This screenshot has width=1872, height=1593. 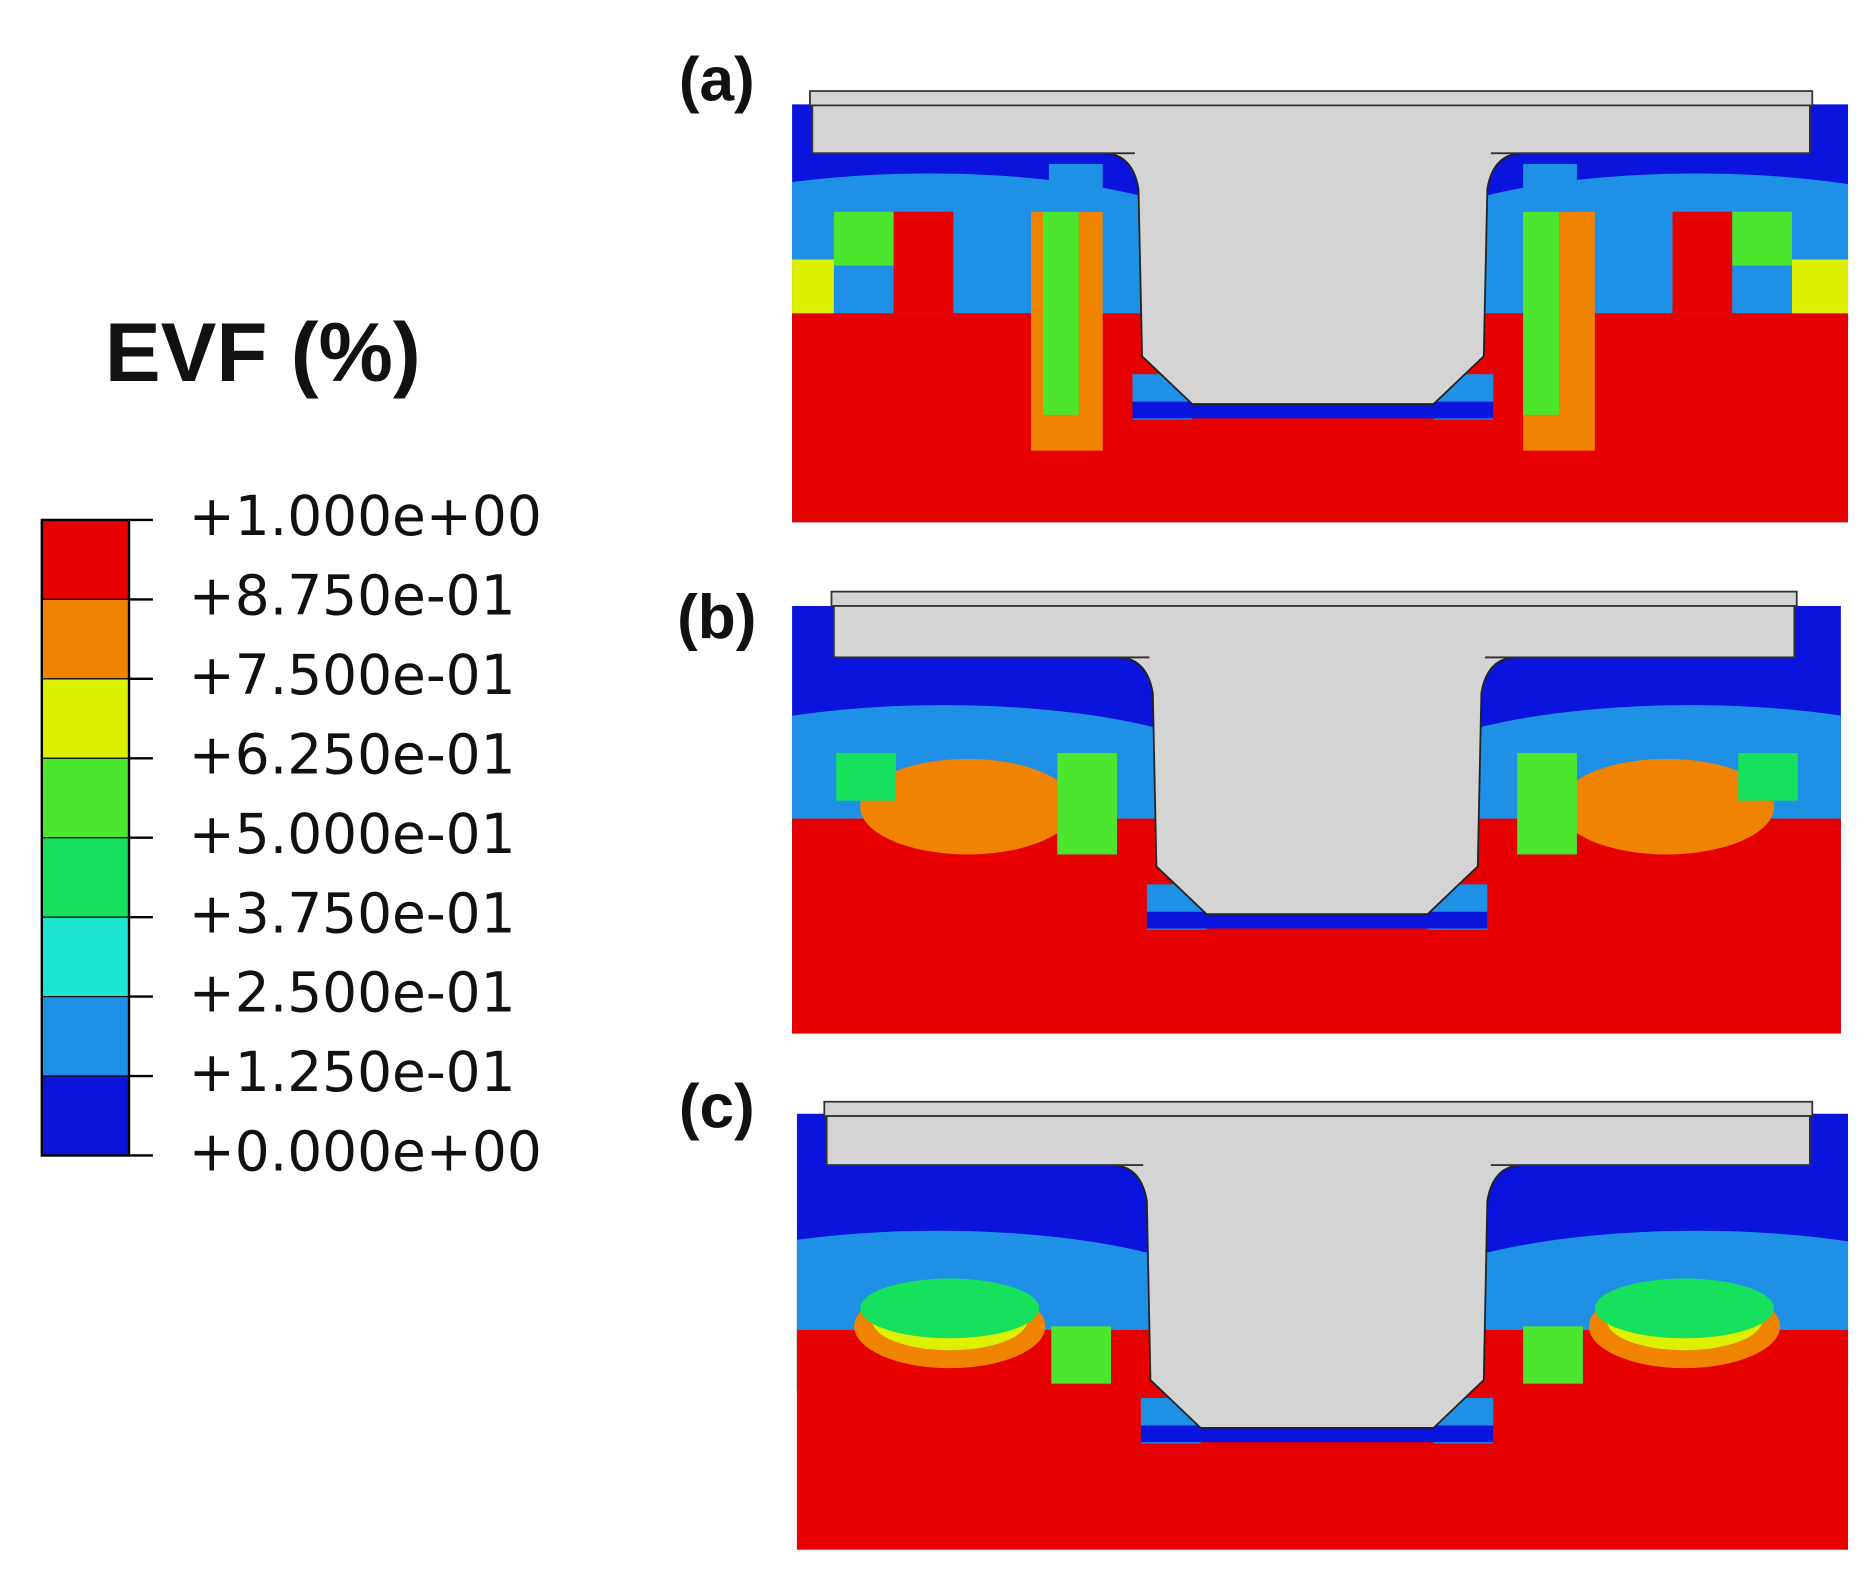 I want to click on legend-label: +3.750e-01, so click(x=352, y=913).